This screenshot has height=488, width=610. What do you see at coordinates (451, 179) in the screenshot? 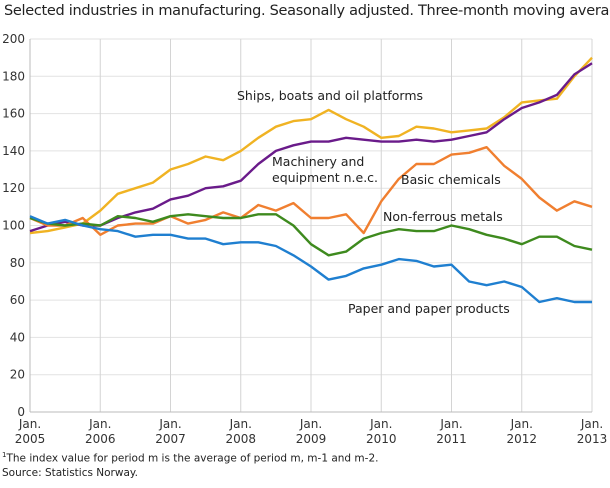
I see `series-label-2: Basic chemicals` at bounding box center [451, 179].